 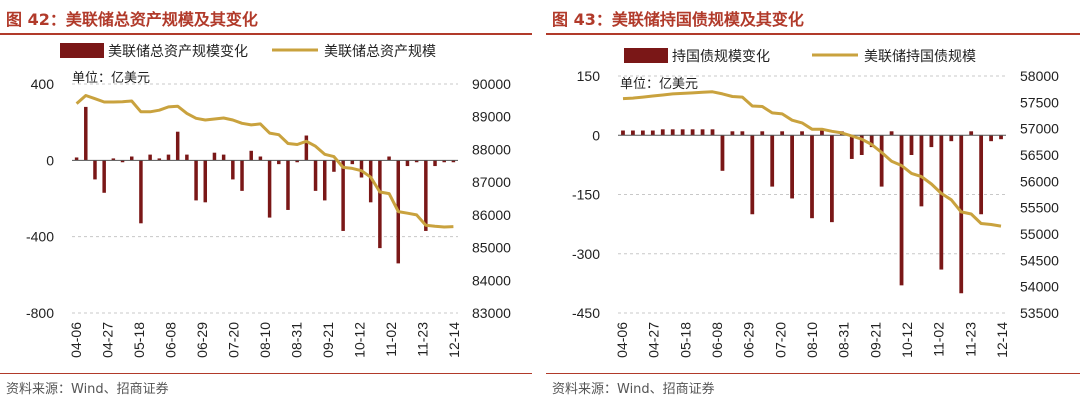 I want to click on y-right-tick-label: 56000, so click(x=1039, y=181).